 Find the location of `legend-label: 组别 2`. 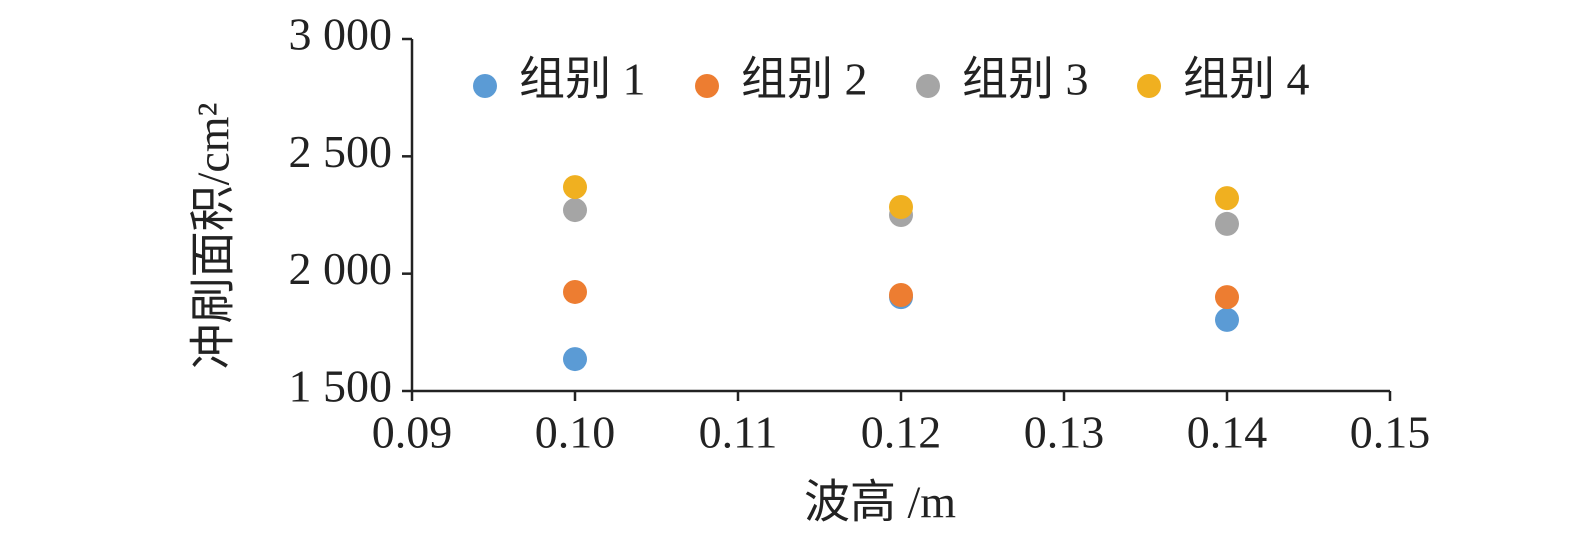

legend-label: 组别 2 is located at coordinates (804, 79).